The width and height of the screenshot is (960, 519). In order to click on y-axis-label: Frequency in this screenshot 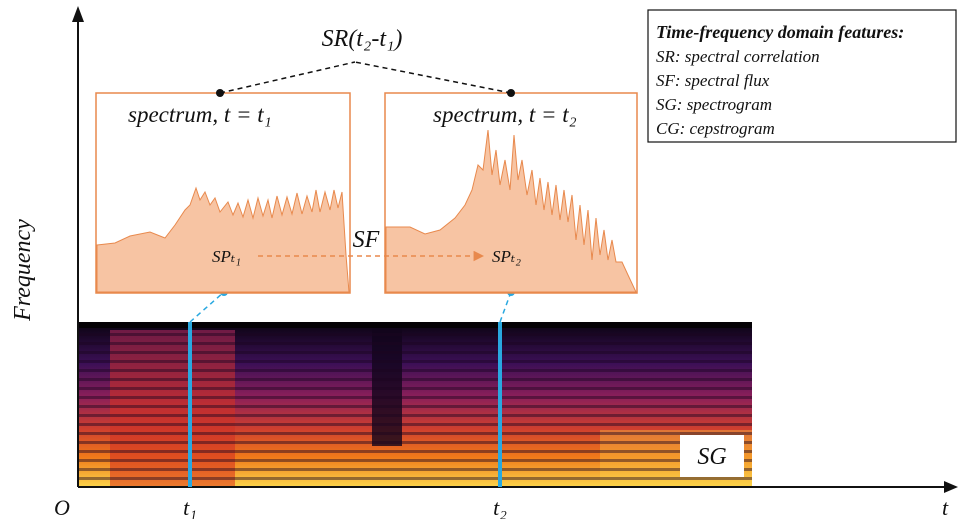, I will do `click(23, 270)`.